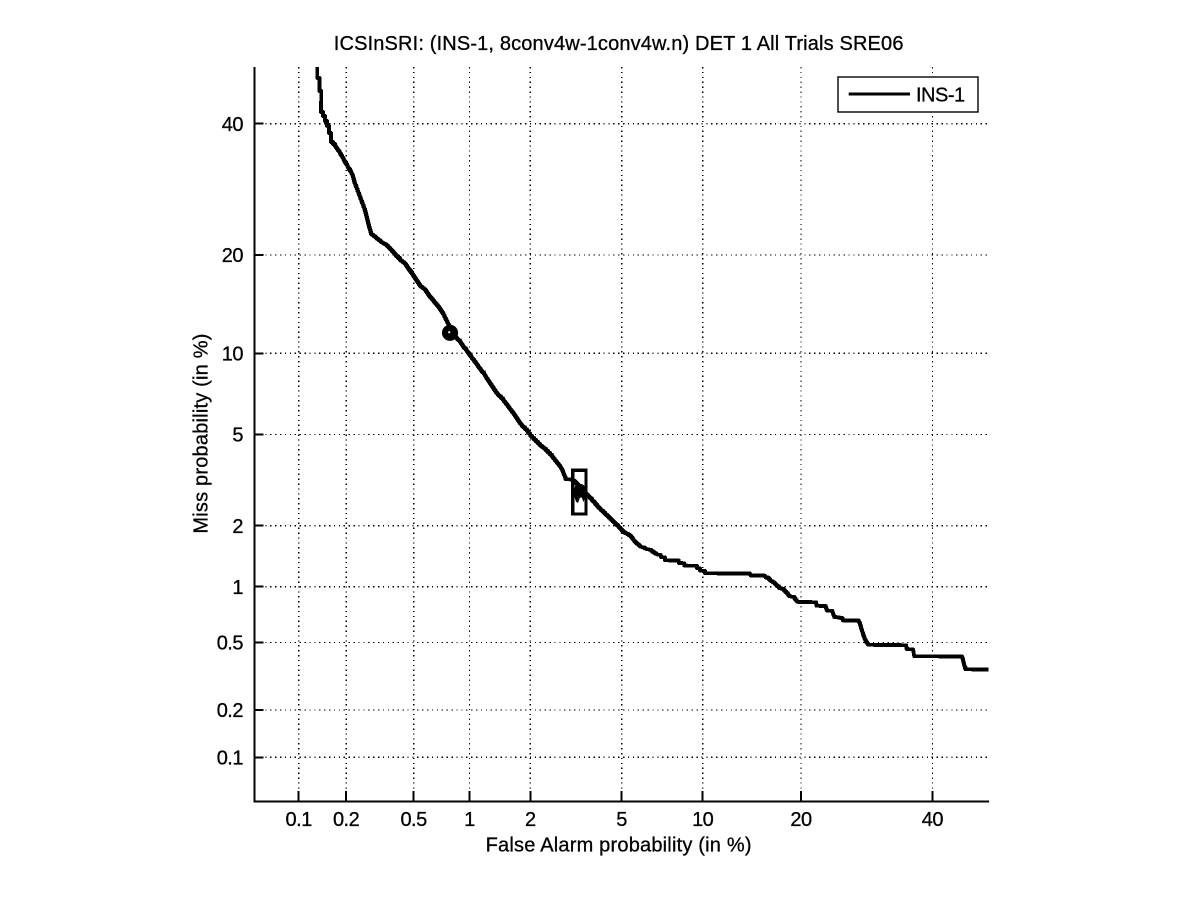 The height and width of the screenshot is (900, 1201). Describe the element at coordinates (940, 96) in the screenshot. I see `svg-text: INS-1` at that location.